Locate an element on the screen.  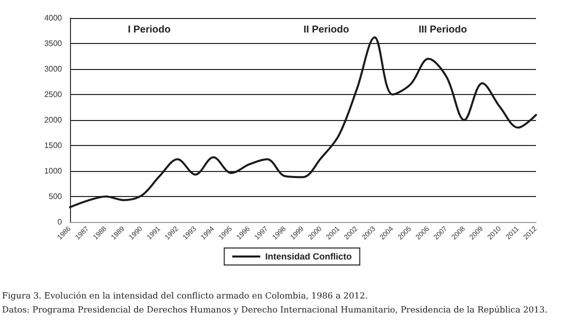
y-tick-label: 3500 is located at coordinates (53, 43).